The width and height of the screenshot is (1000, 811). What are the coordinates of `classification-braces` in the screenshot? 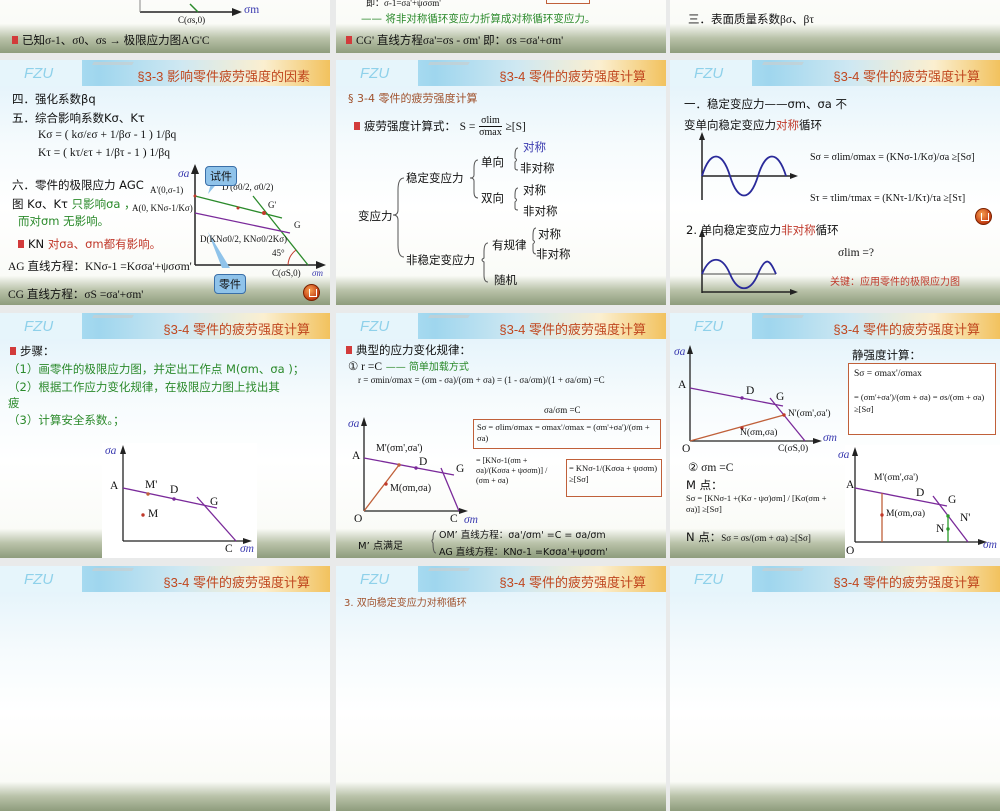 It's located at (464, 215).